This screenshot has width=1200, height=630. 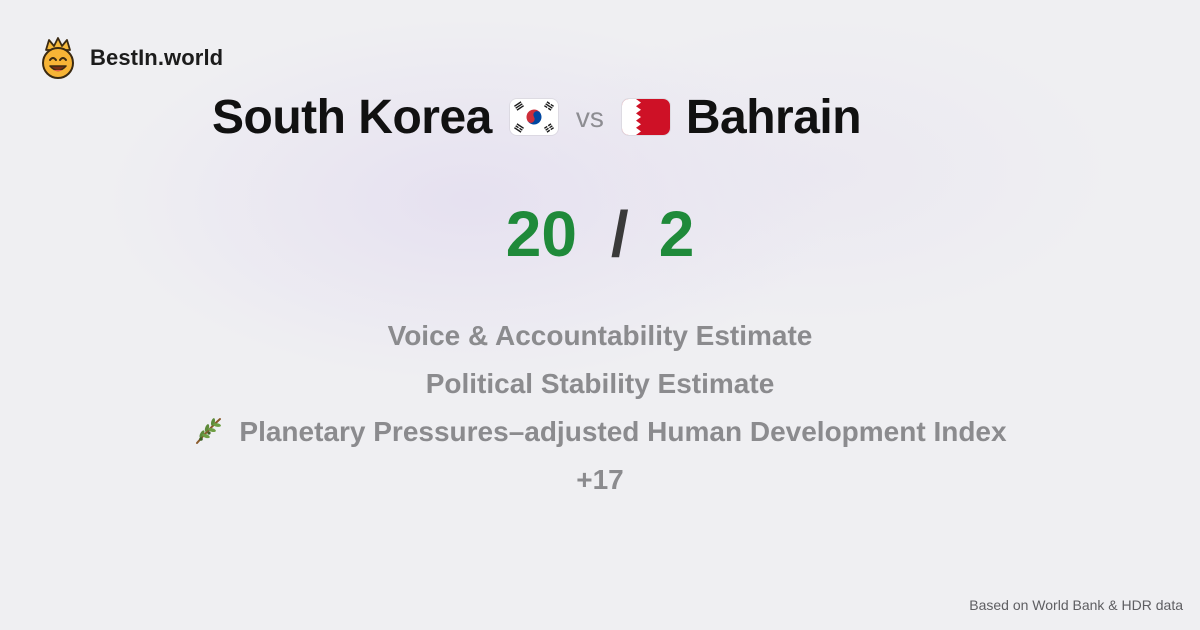 I want to click on criterion-item: Political Stability Estimate, so click(x=600, y=384).